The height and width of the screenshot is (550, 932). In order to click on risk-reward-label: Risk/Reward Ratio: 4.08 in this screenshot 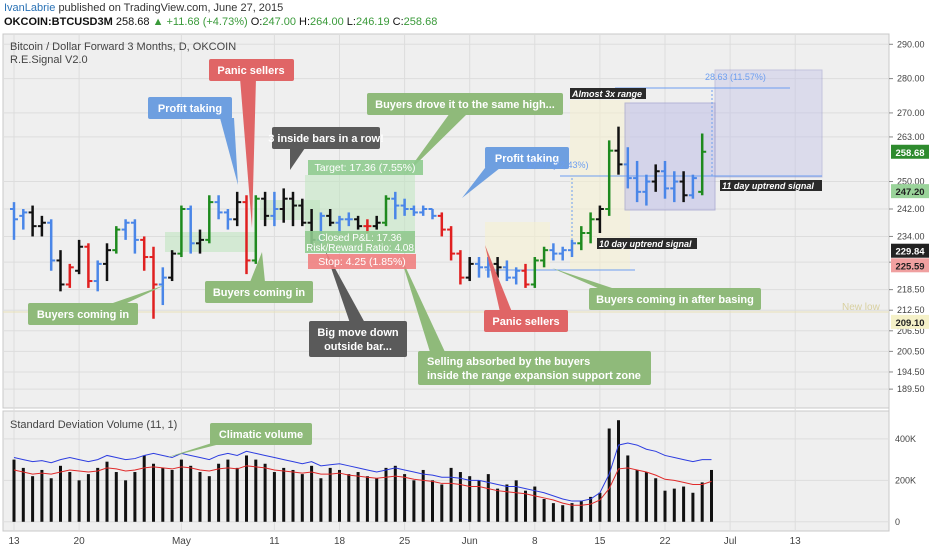, I will do `click(360, 248)`.